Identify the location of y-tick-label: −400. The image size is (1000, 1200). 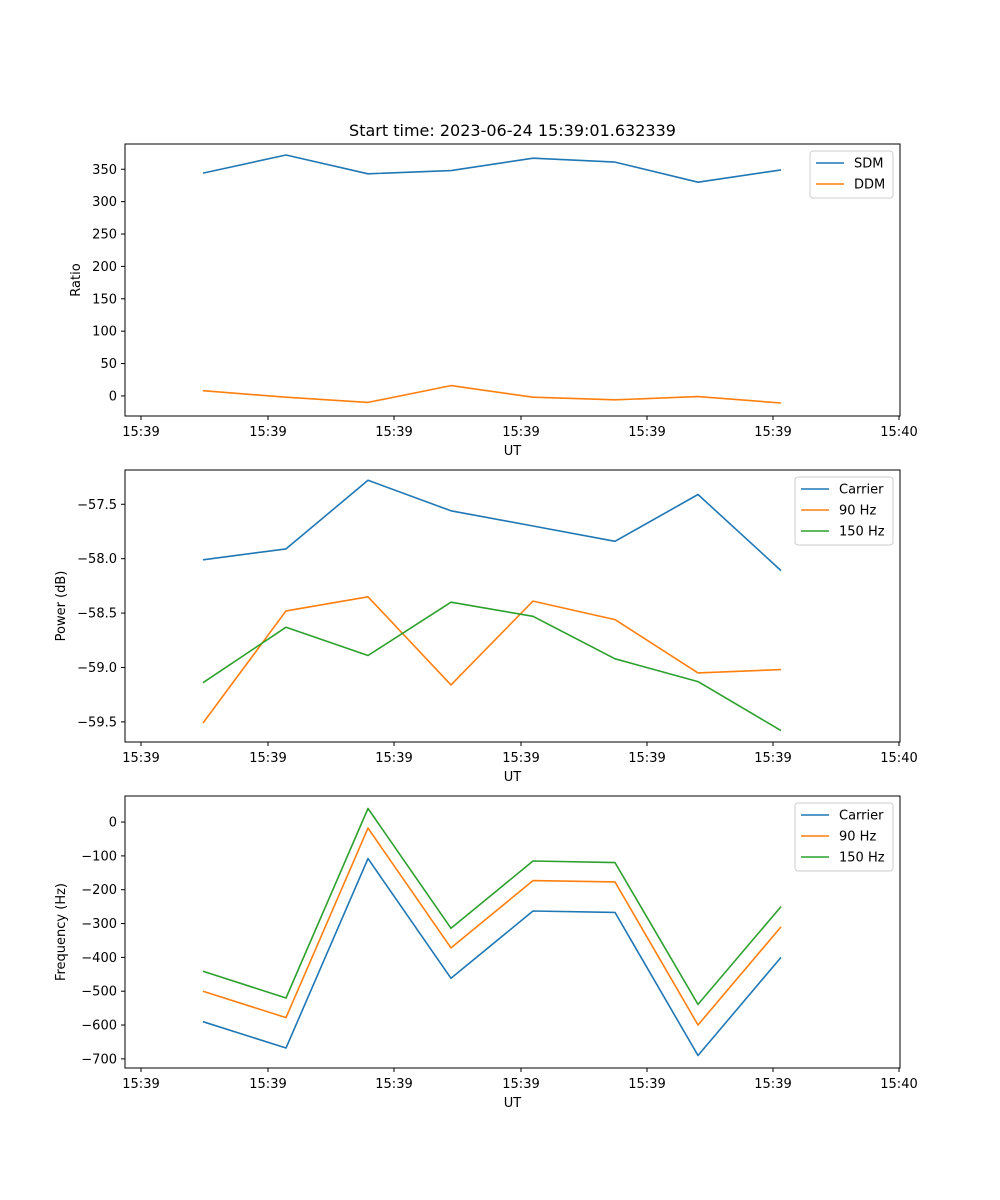
(99, 958).